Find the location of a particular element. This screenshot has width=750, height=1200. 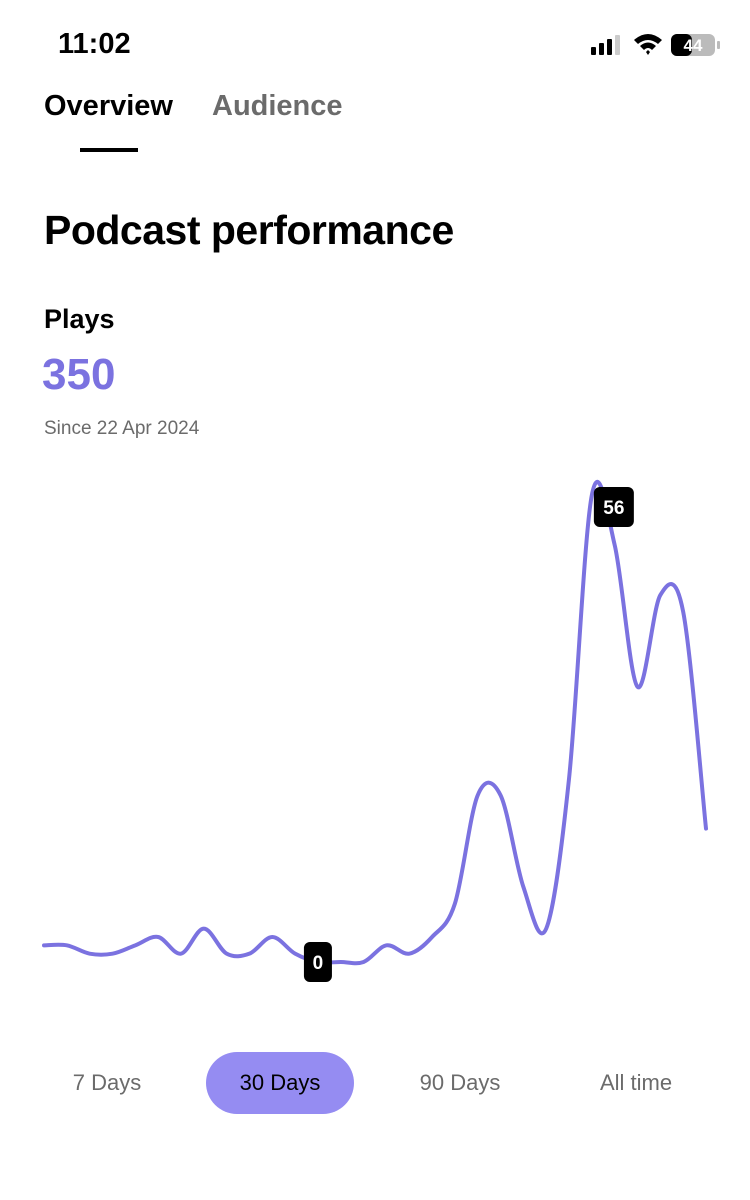

metric-label: Plays is located at coordinates (79, 319).